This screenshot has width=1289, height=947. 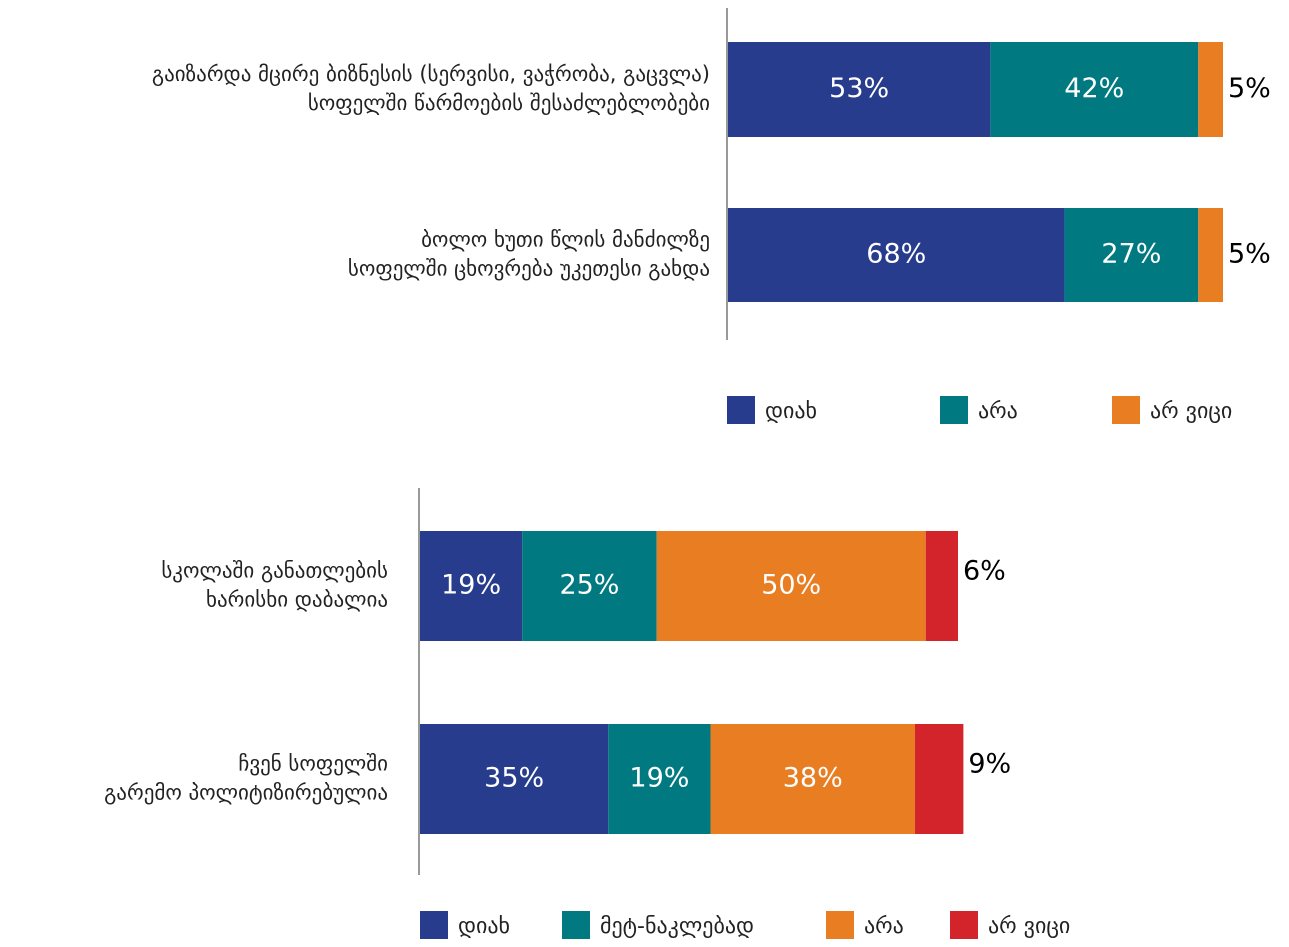 I want to click on data-label: 42%, so click(x=1094, y=88).